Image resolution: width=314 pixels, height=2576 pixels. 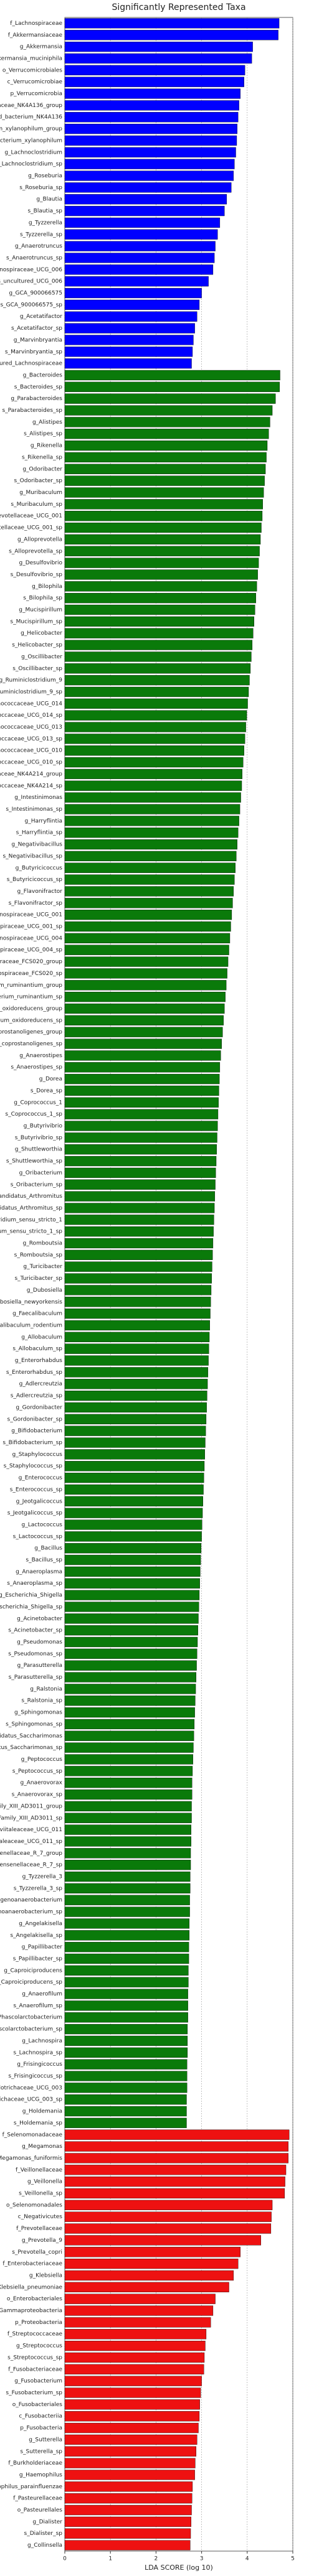 What do you see at coordinates (39, 2065) in the screenshot?
I see `y-tick-label: g_Frisingicoccus` at bounding box center [39, 2065].